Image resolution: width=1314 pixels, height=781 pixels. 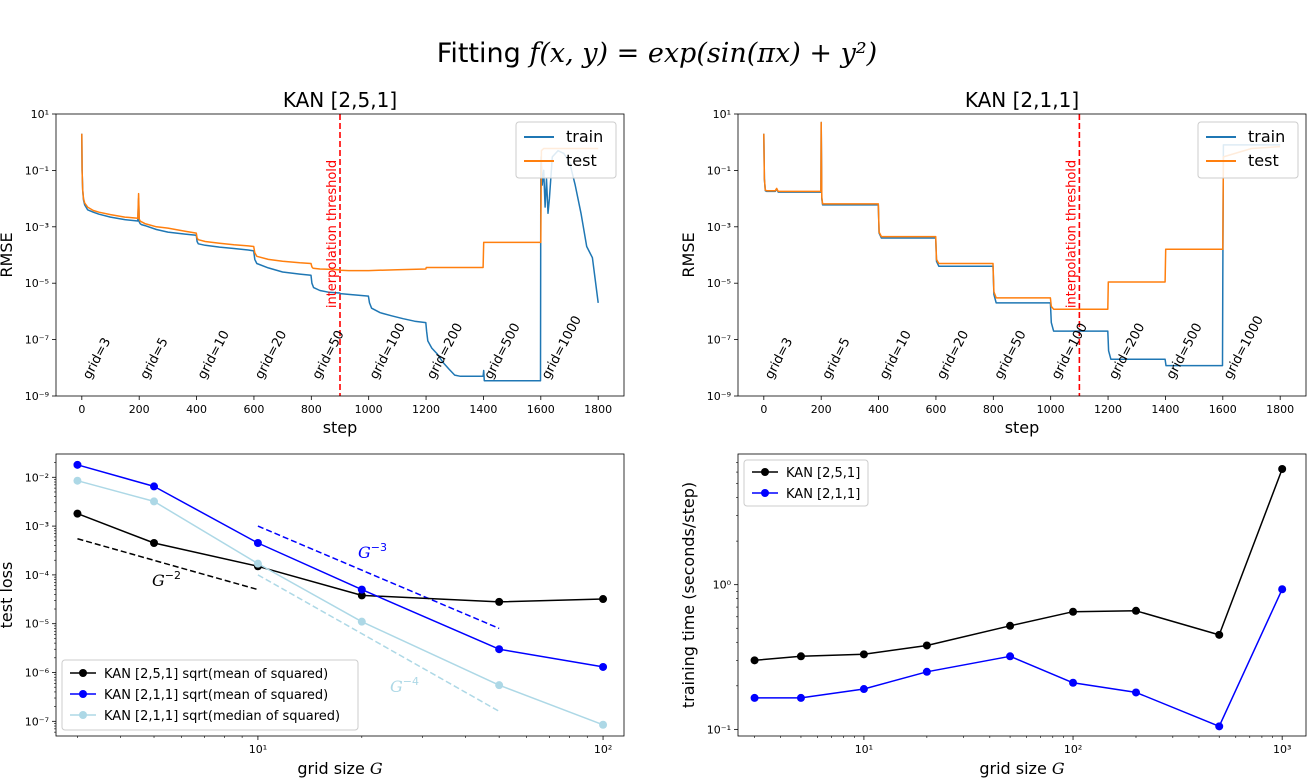 What do you see at coordinates (1022, 100) in the screenshot?
I see `chart-title: KAN [2,1,1]` at bounding box center [1022, 100].